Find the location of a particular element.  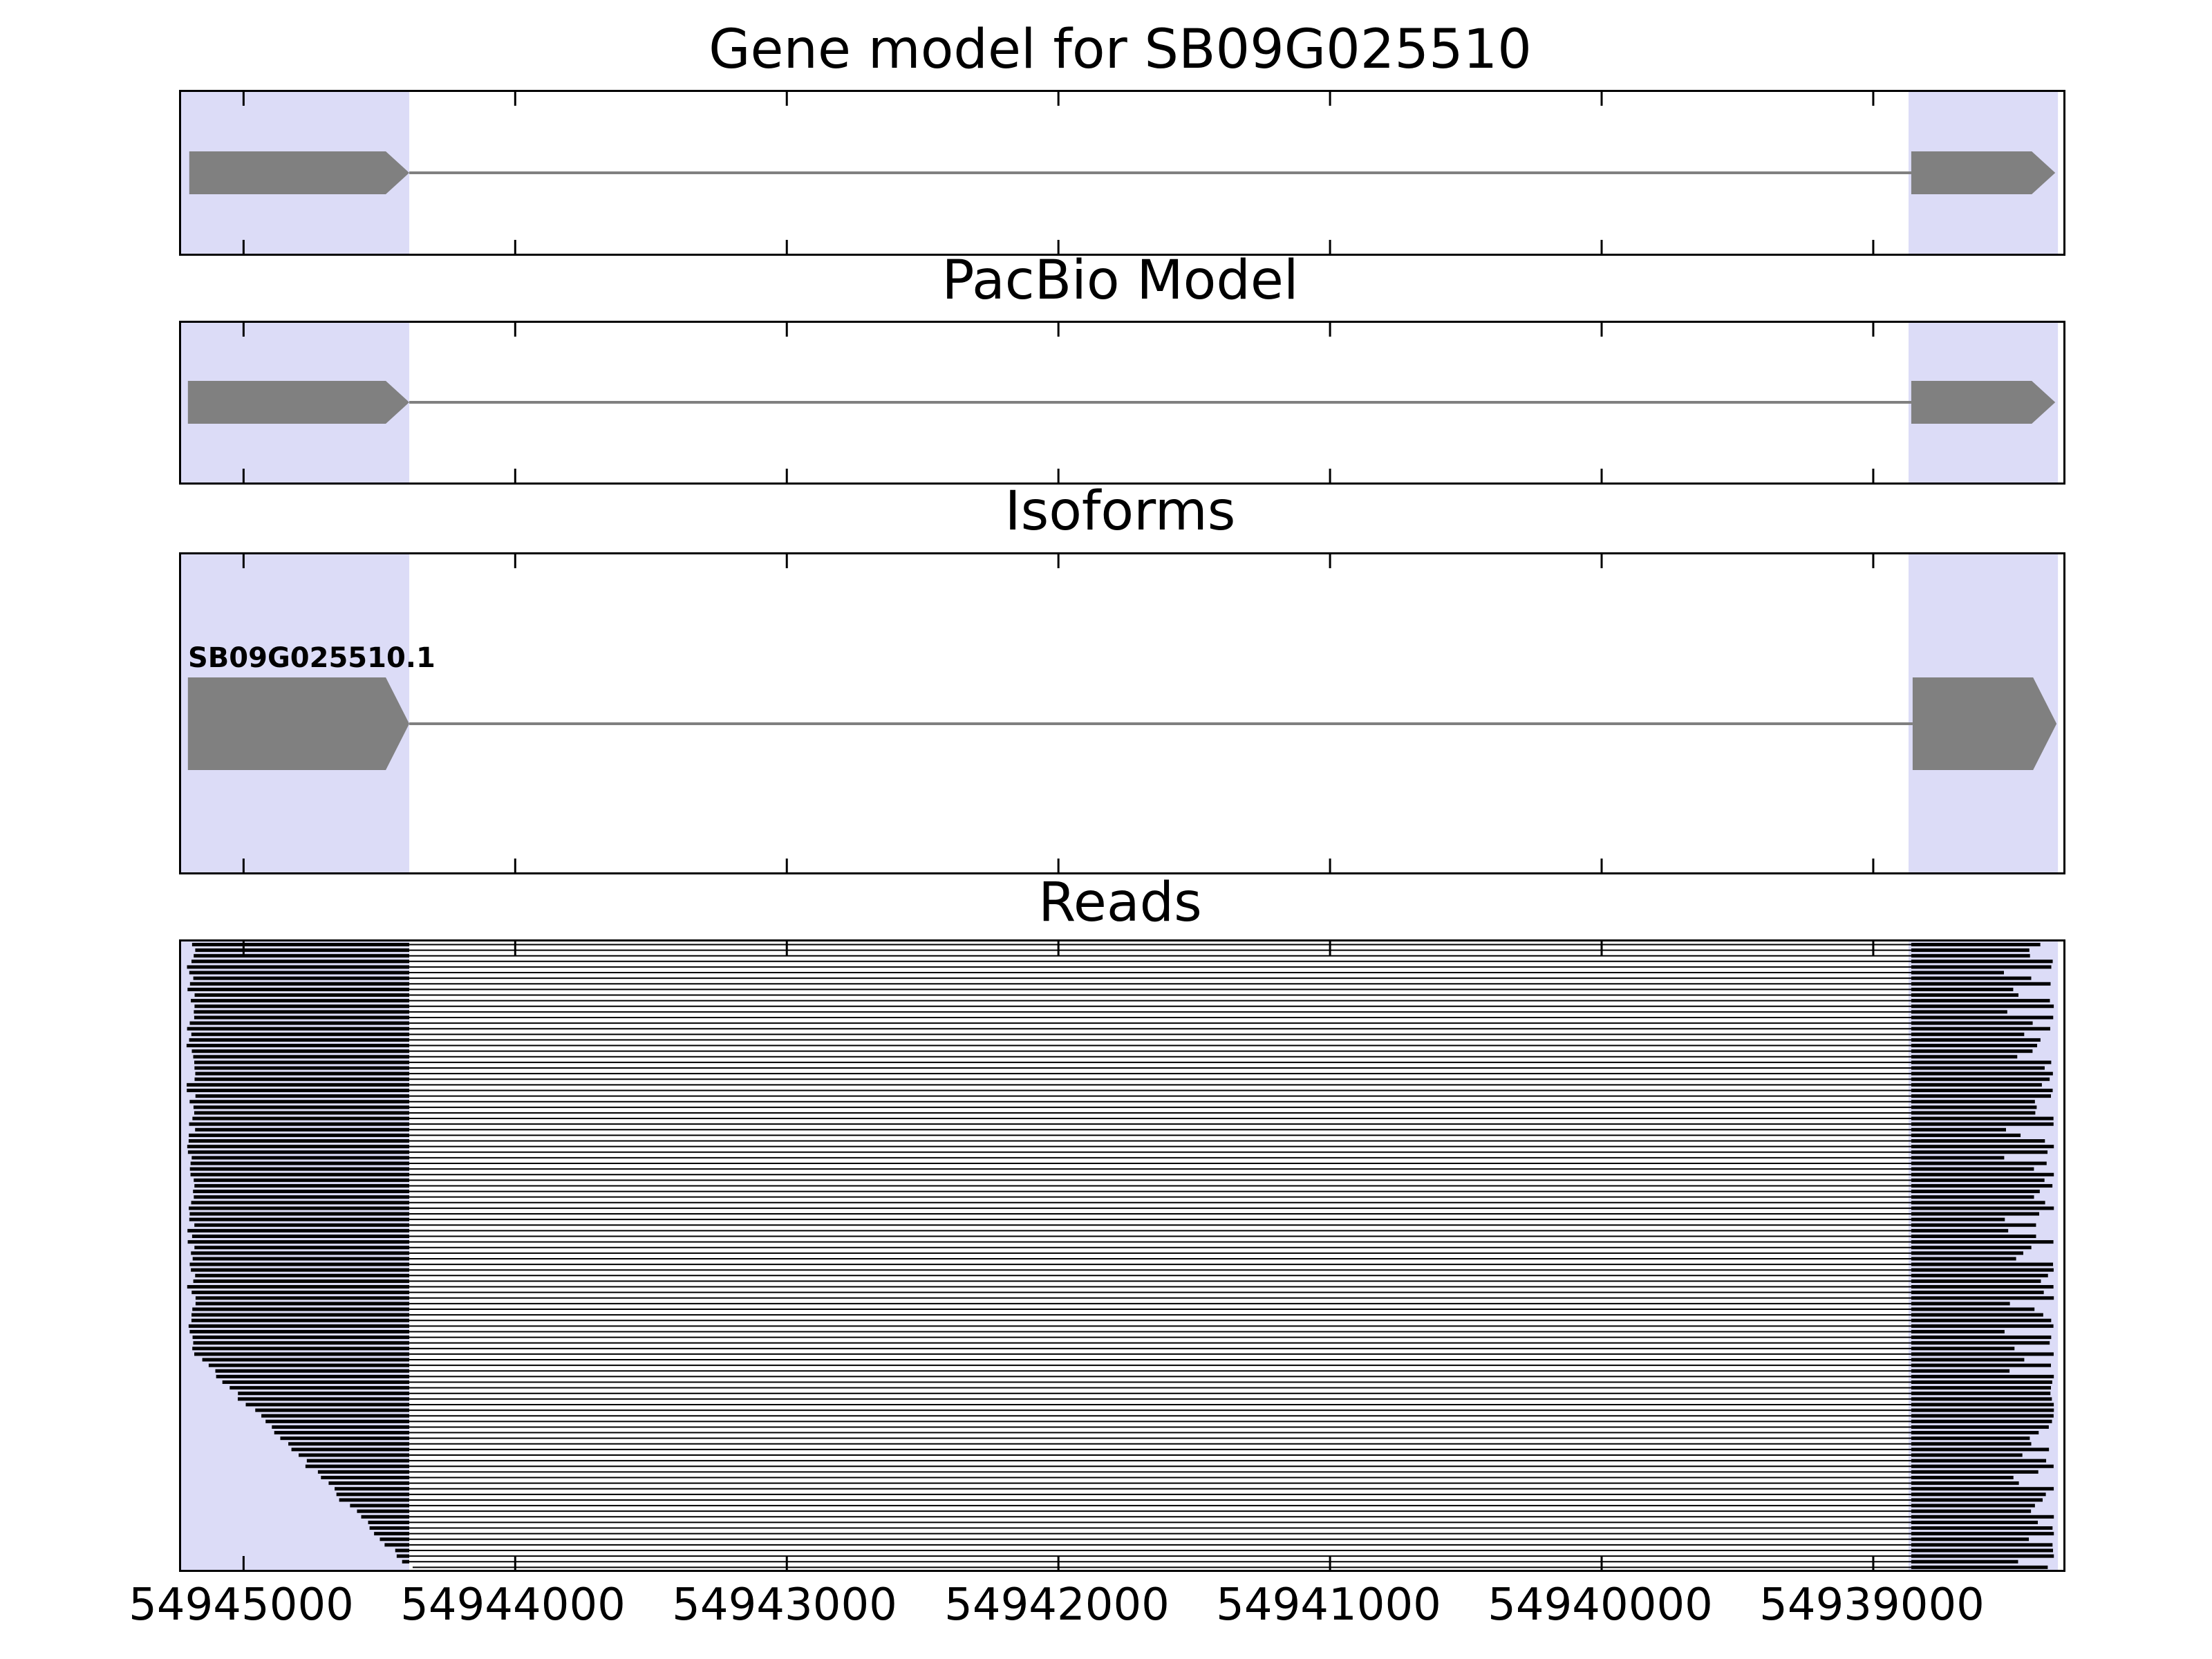

isoform-label: SB09G025510.1 is located at coordinates (311, 658).